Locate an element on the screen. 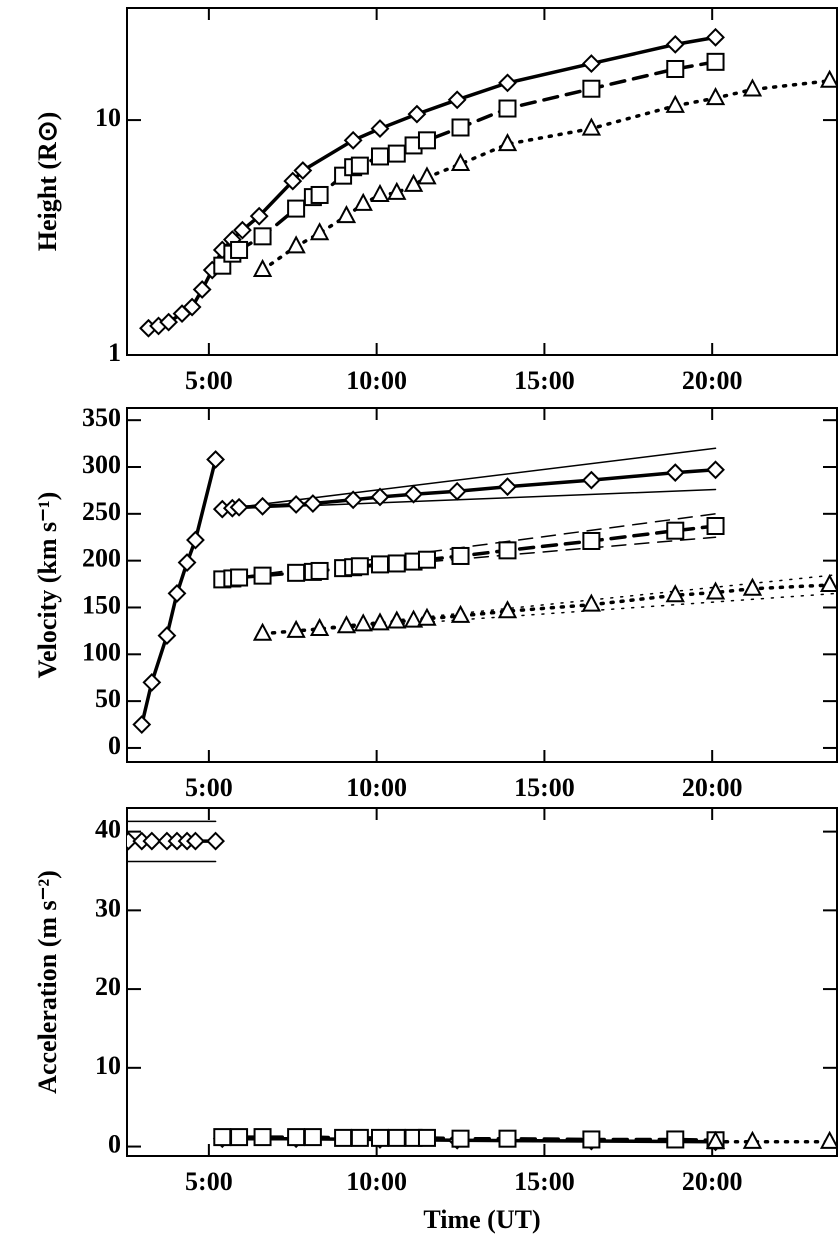  y-tick-label: 20 is located at coordinates (108, 986).